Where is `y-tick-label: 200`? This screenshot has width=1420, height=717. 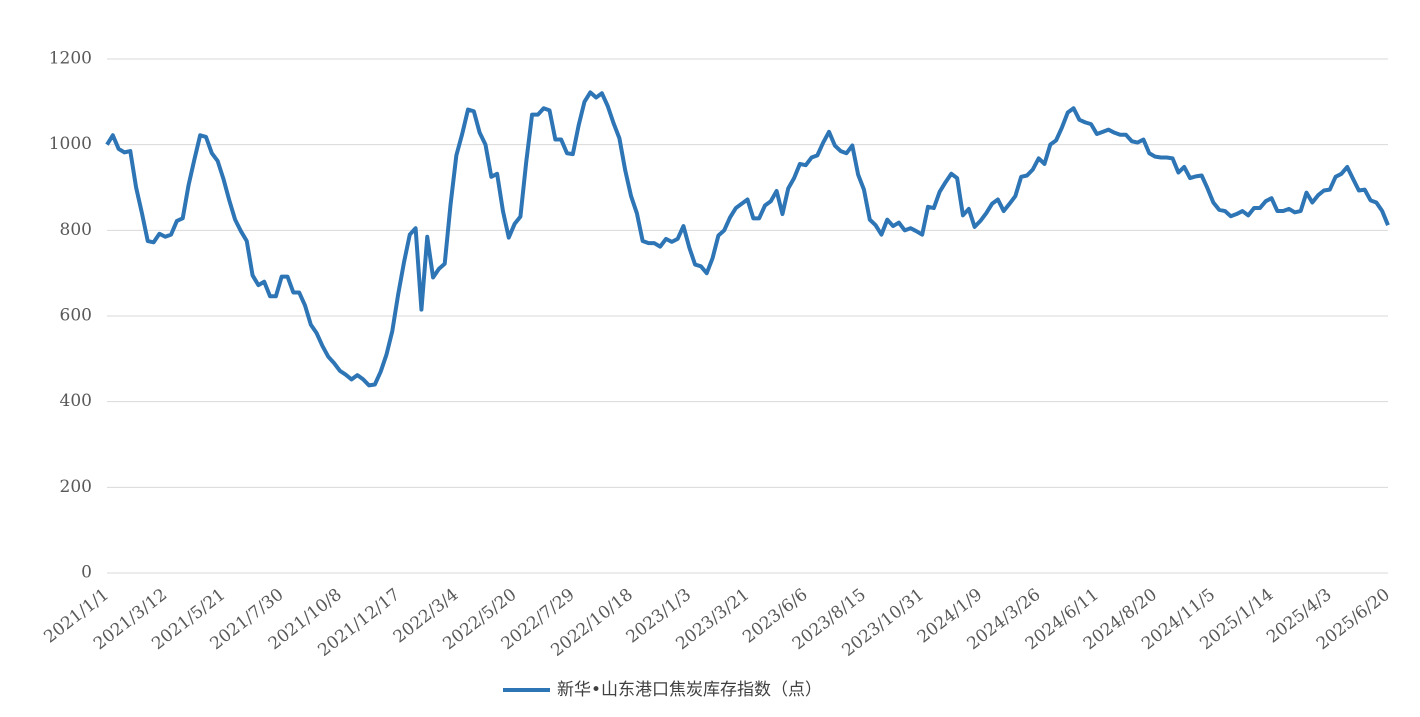
y-tick-label: 200 is located at coordinates (76, 487).